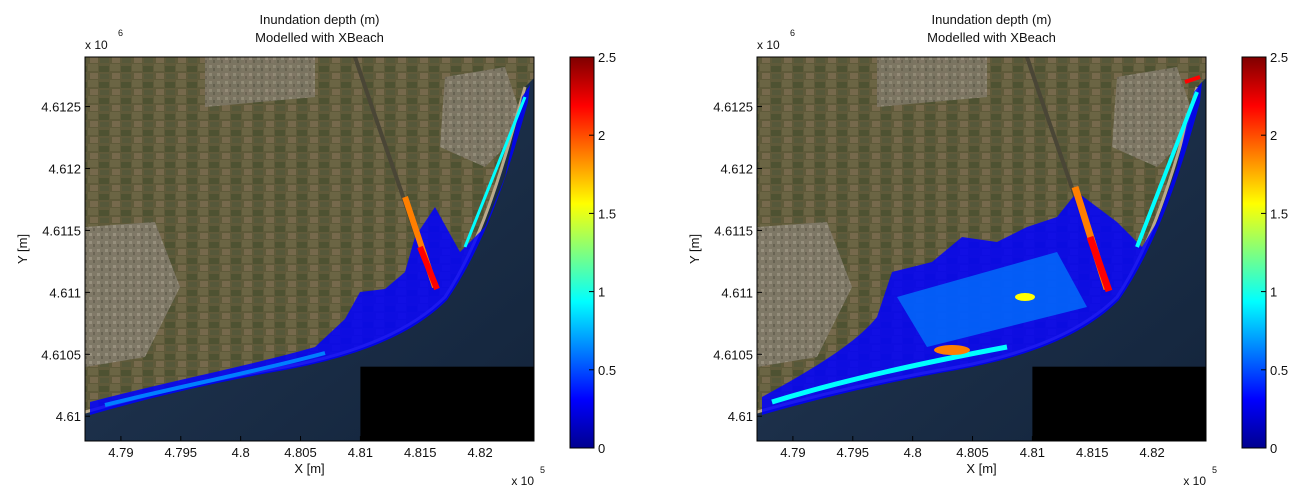 The image size is (1309, 485). I want to click on inundation-north-point, so click(1192, 79).